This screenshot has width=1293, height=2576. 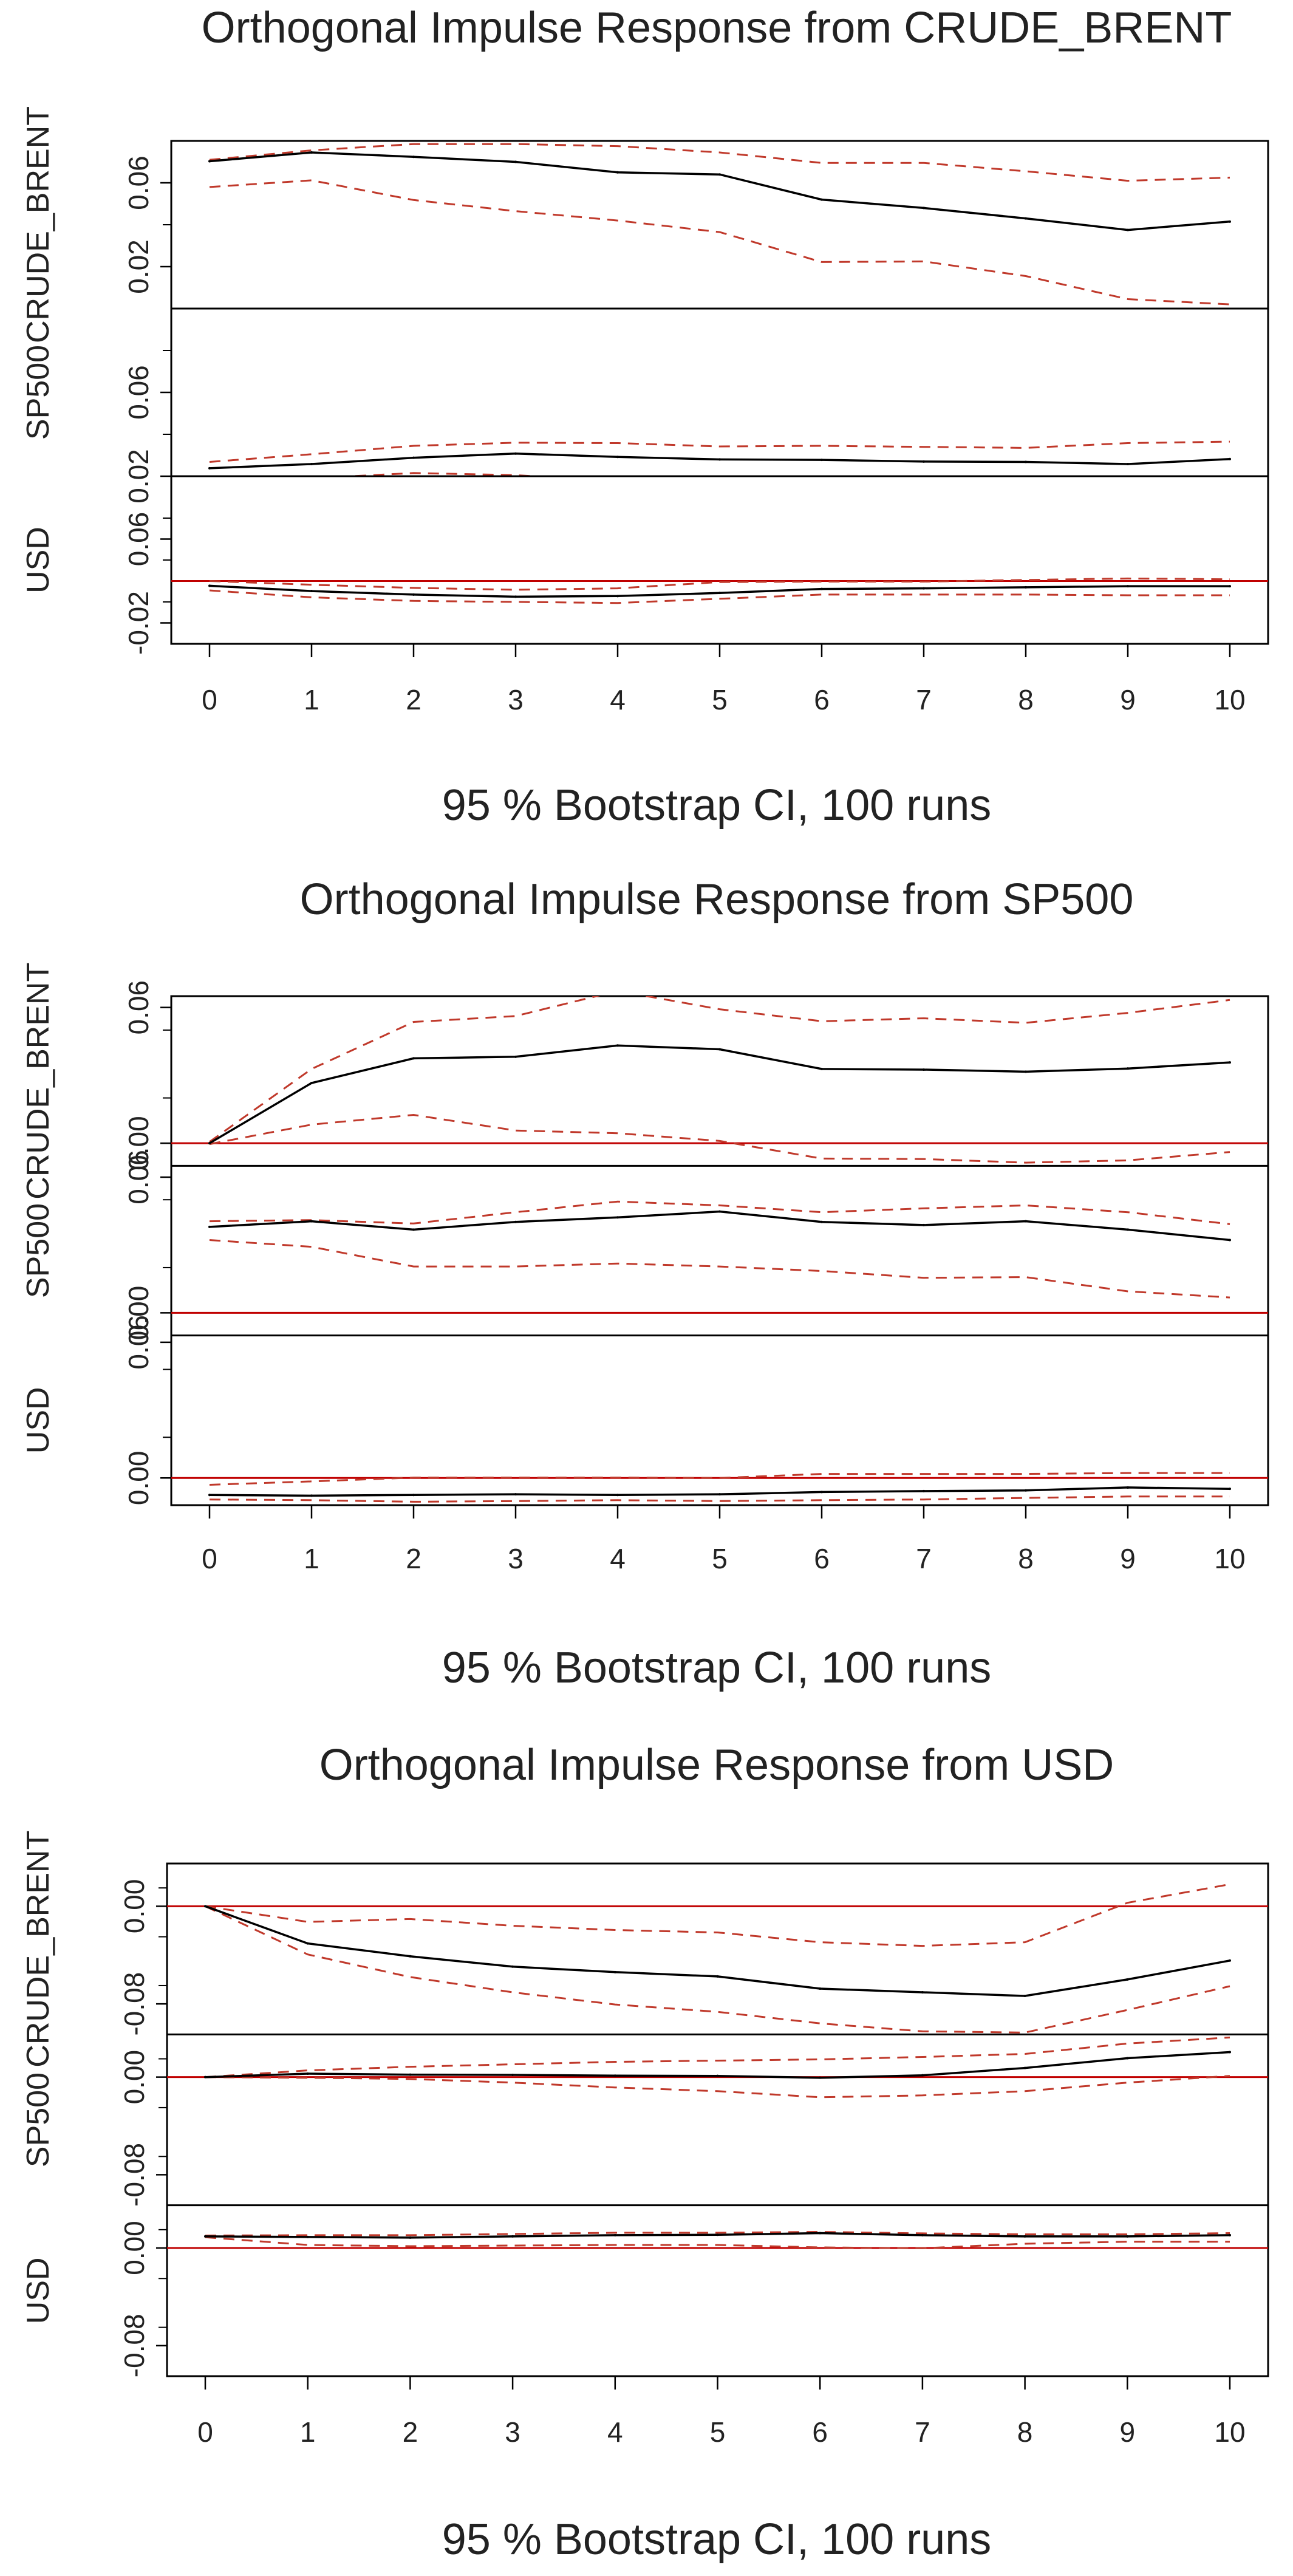 I want to click on x-axis: 0 1 2 3 4 5 6 7 8 9 10, so click(x=724, y=680).